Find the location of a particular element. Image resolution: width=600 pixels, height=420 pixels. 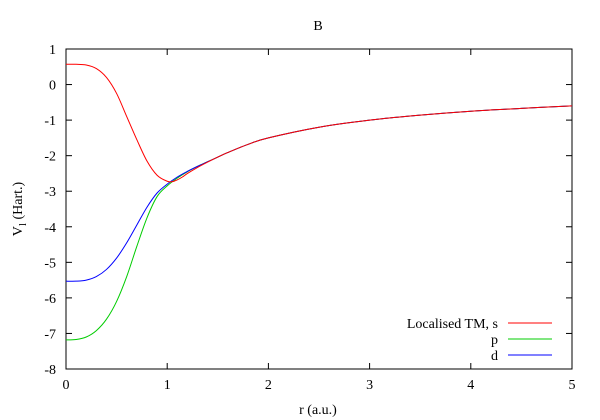

x-tick-label: 4 is located at coordinates (470, 385).